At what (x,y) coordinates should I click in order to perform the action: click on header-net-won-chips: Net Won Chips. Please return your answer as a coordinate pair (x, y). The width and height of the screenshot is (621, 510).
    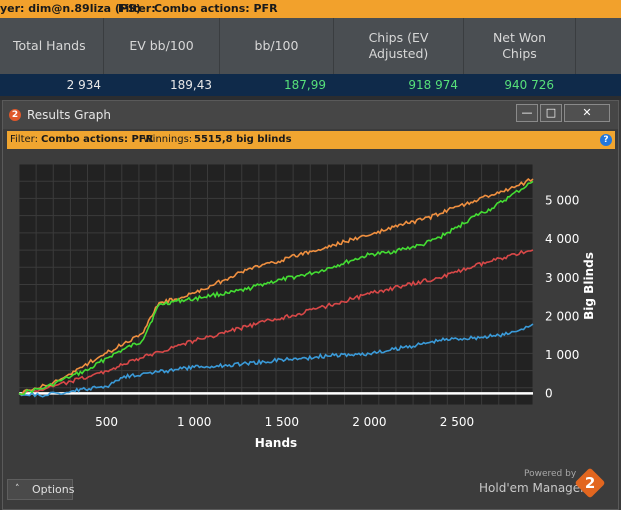
    Looking at the image, I should click on (520, 46).